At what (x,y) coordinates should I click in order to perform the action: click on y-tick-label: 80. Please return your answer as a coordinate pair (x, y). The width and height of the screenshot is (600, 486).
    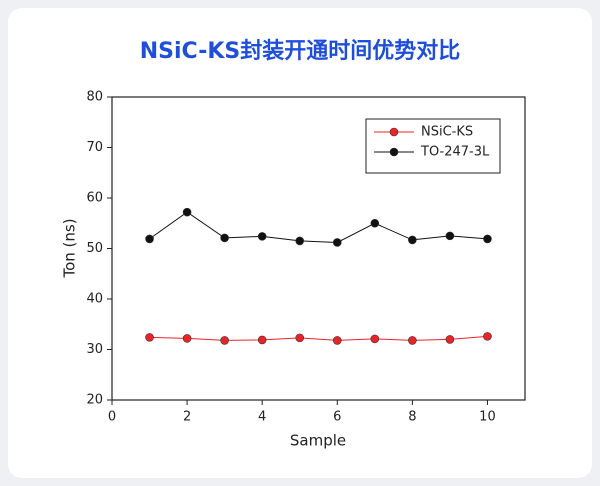
    Looking at the image, I should click on (94, 97).